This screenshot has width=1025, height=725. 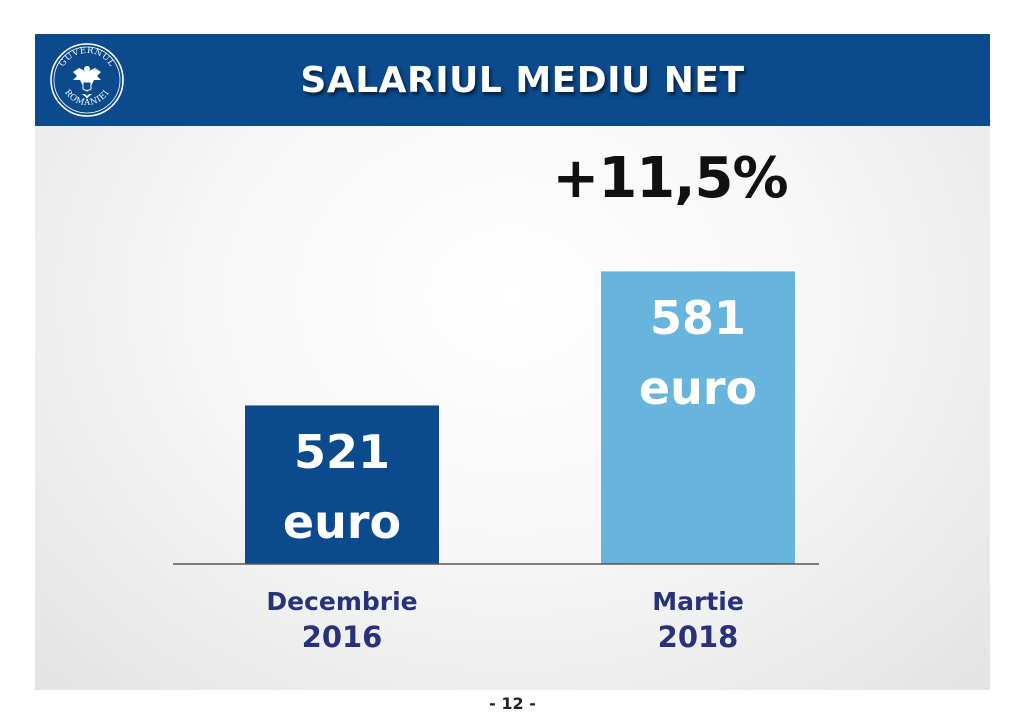 What do you see at coordinates (698, 601) in the screenshot?
I see `category-label-line1: Martie` at bounding box center [698, 601].